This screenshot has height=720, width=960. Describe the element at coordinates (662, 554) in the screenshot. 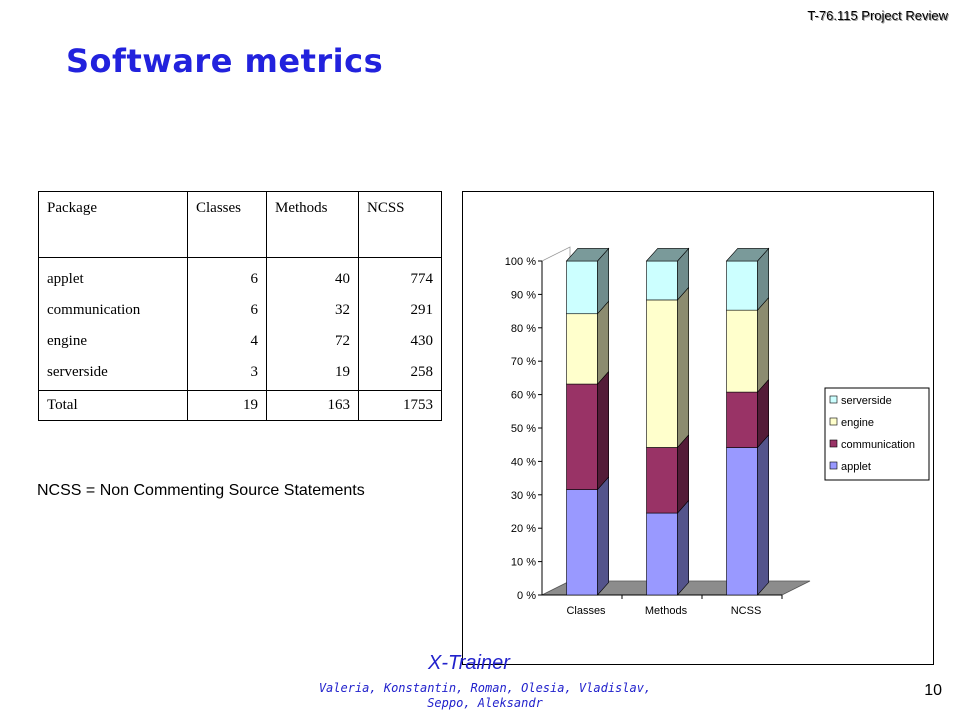

I see `bar-methods-applet-front` at that location.